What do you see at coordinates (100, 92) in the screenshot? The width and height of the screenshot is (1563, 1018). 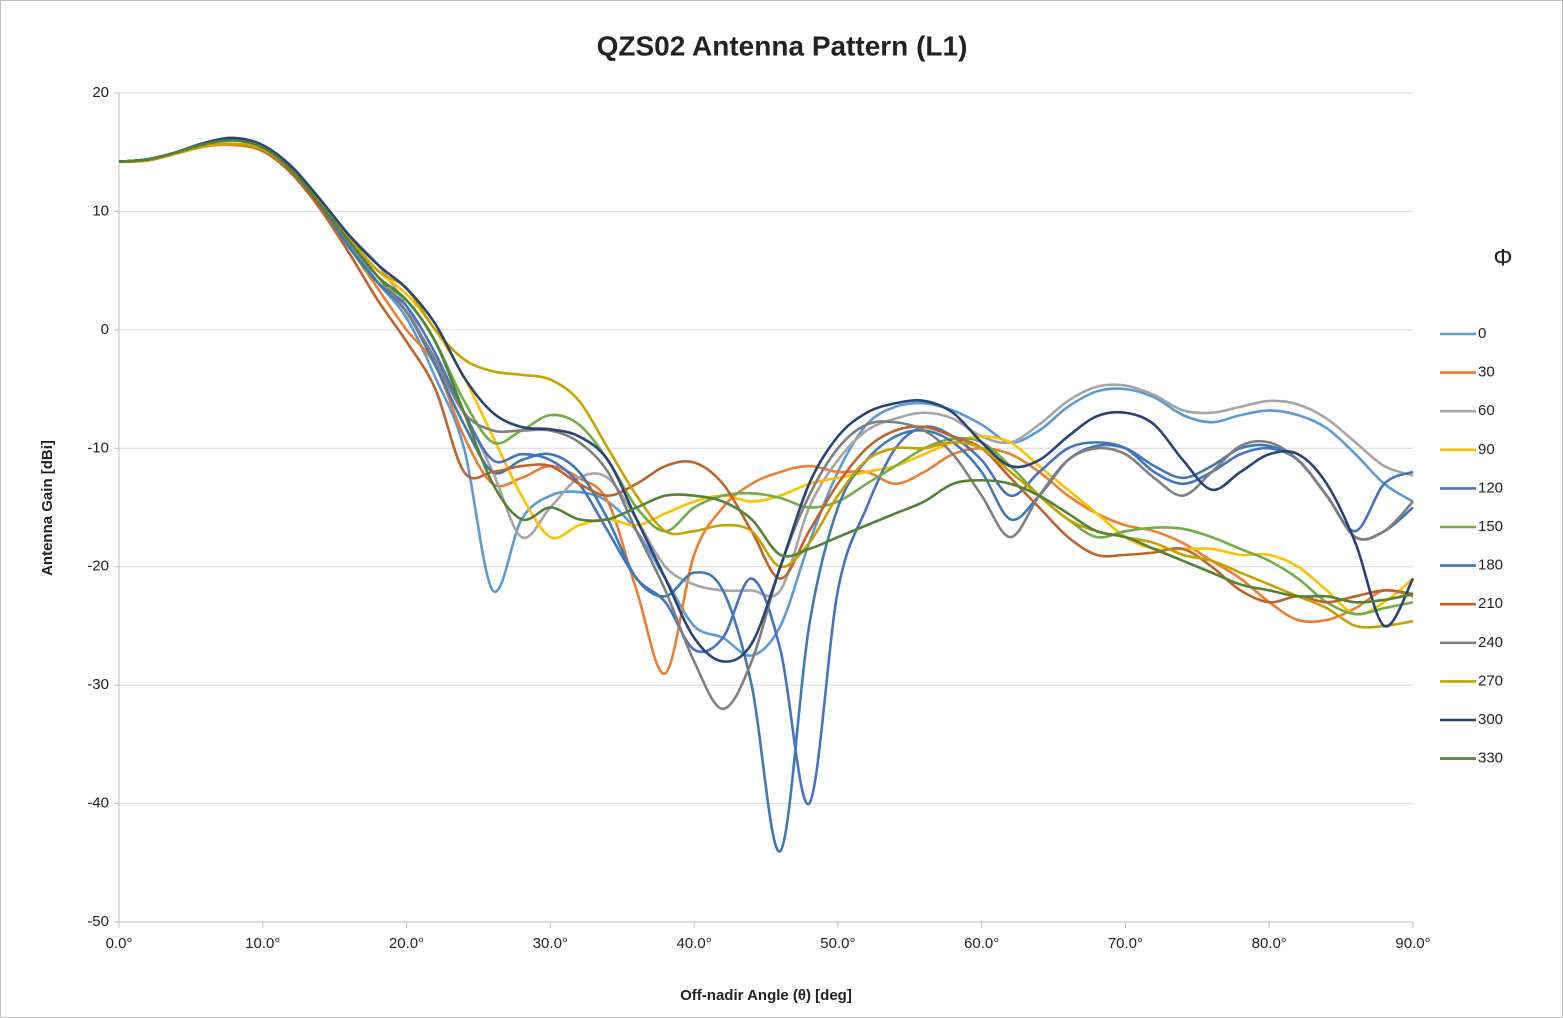 I see `y-tick-label: 20` at bounding box center [100, 92].